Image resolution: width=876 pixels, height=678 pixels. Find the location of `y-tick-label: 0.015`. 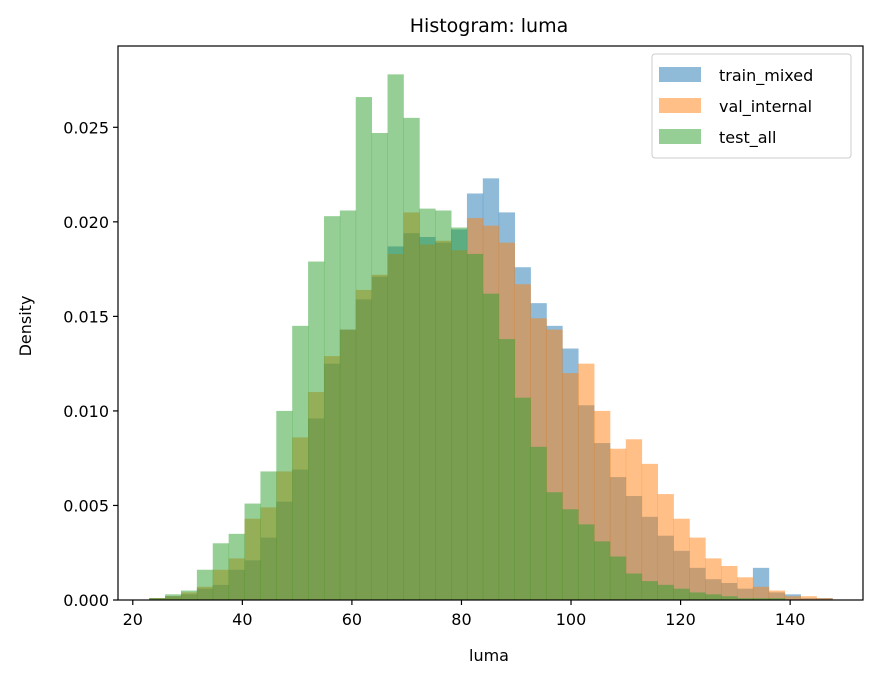

y-tick-label: 0.015 is located at coordinates (86, 316).